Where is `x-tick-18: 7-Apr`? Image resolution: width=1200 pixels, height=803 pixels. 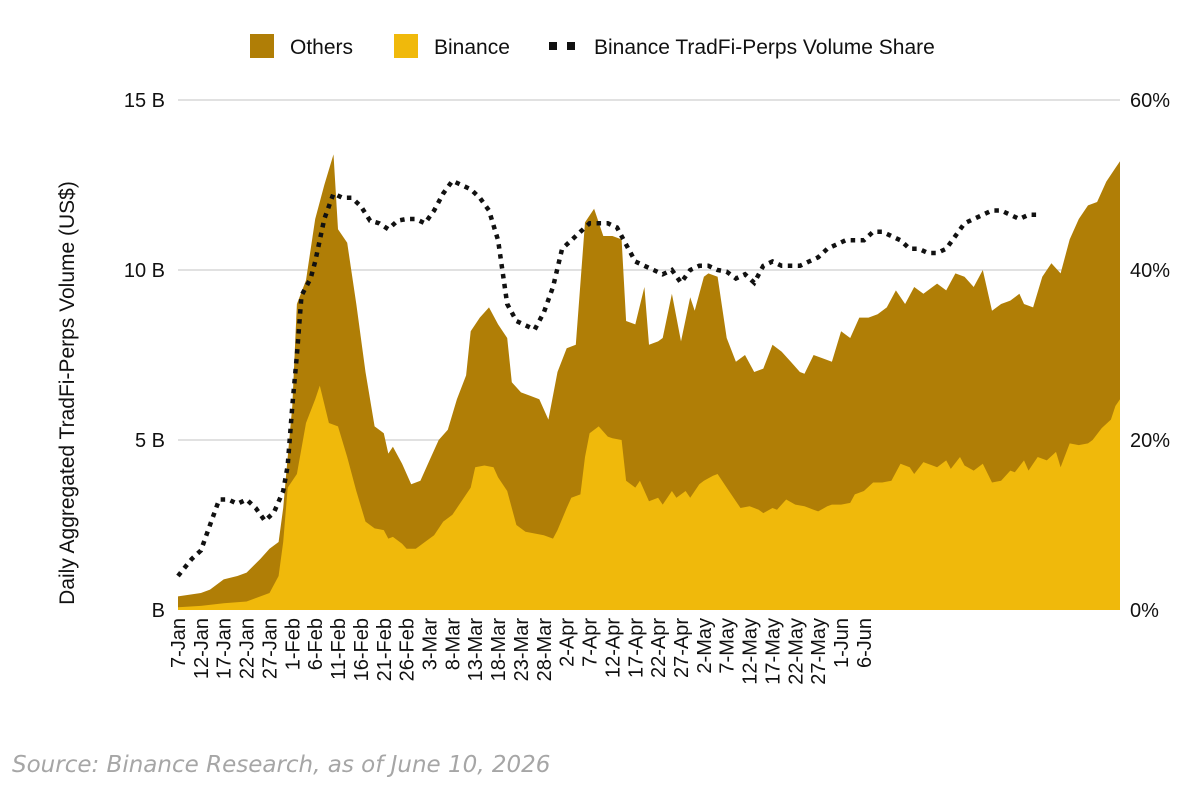
x-tick-18: 7-Apr is located at coordinates (591, 642).